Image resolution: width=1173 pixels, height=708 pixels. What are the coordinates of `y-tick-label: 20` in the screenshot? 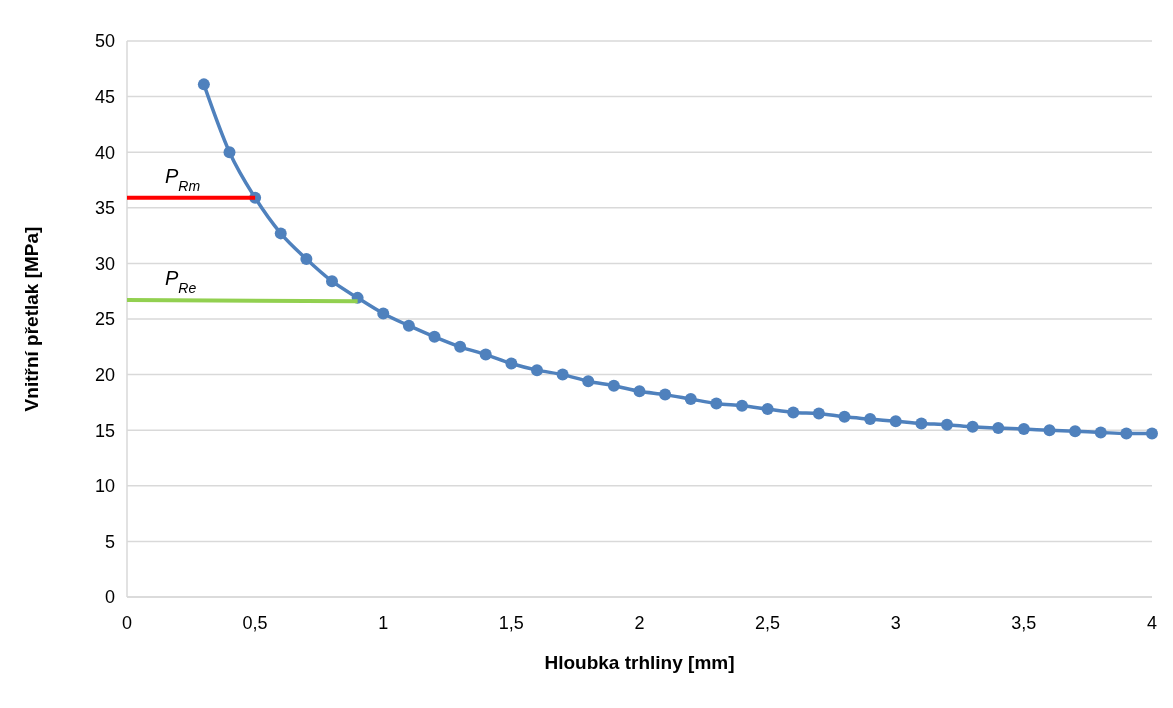 It's located at (104, 374).